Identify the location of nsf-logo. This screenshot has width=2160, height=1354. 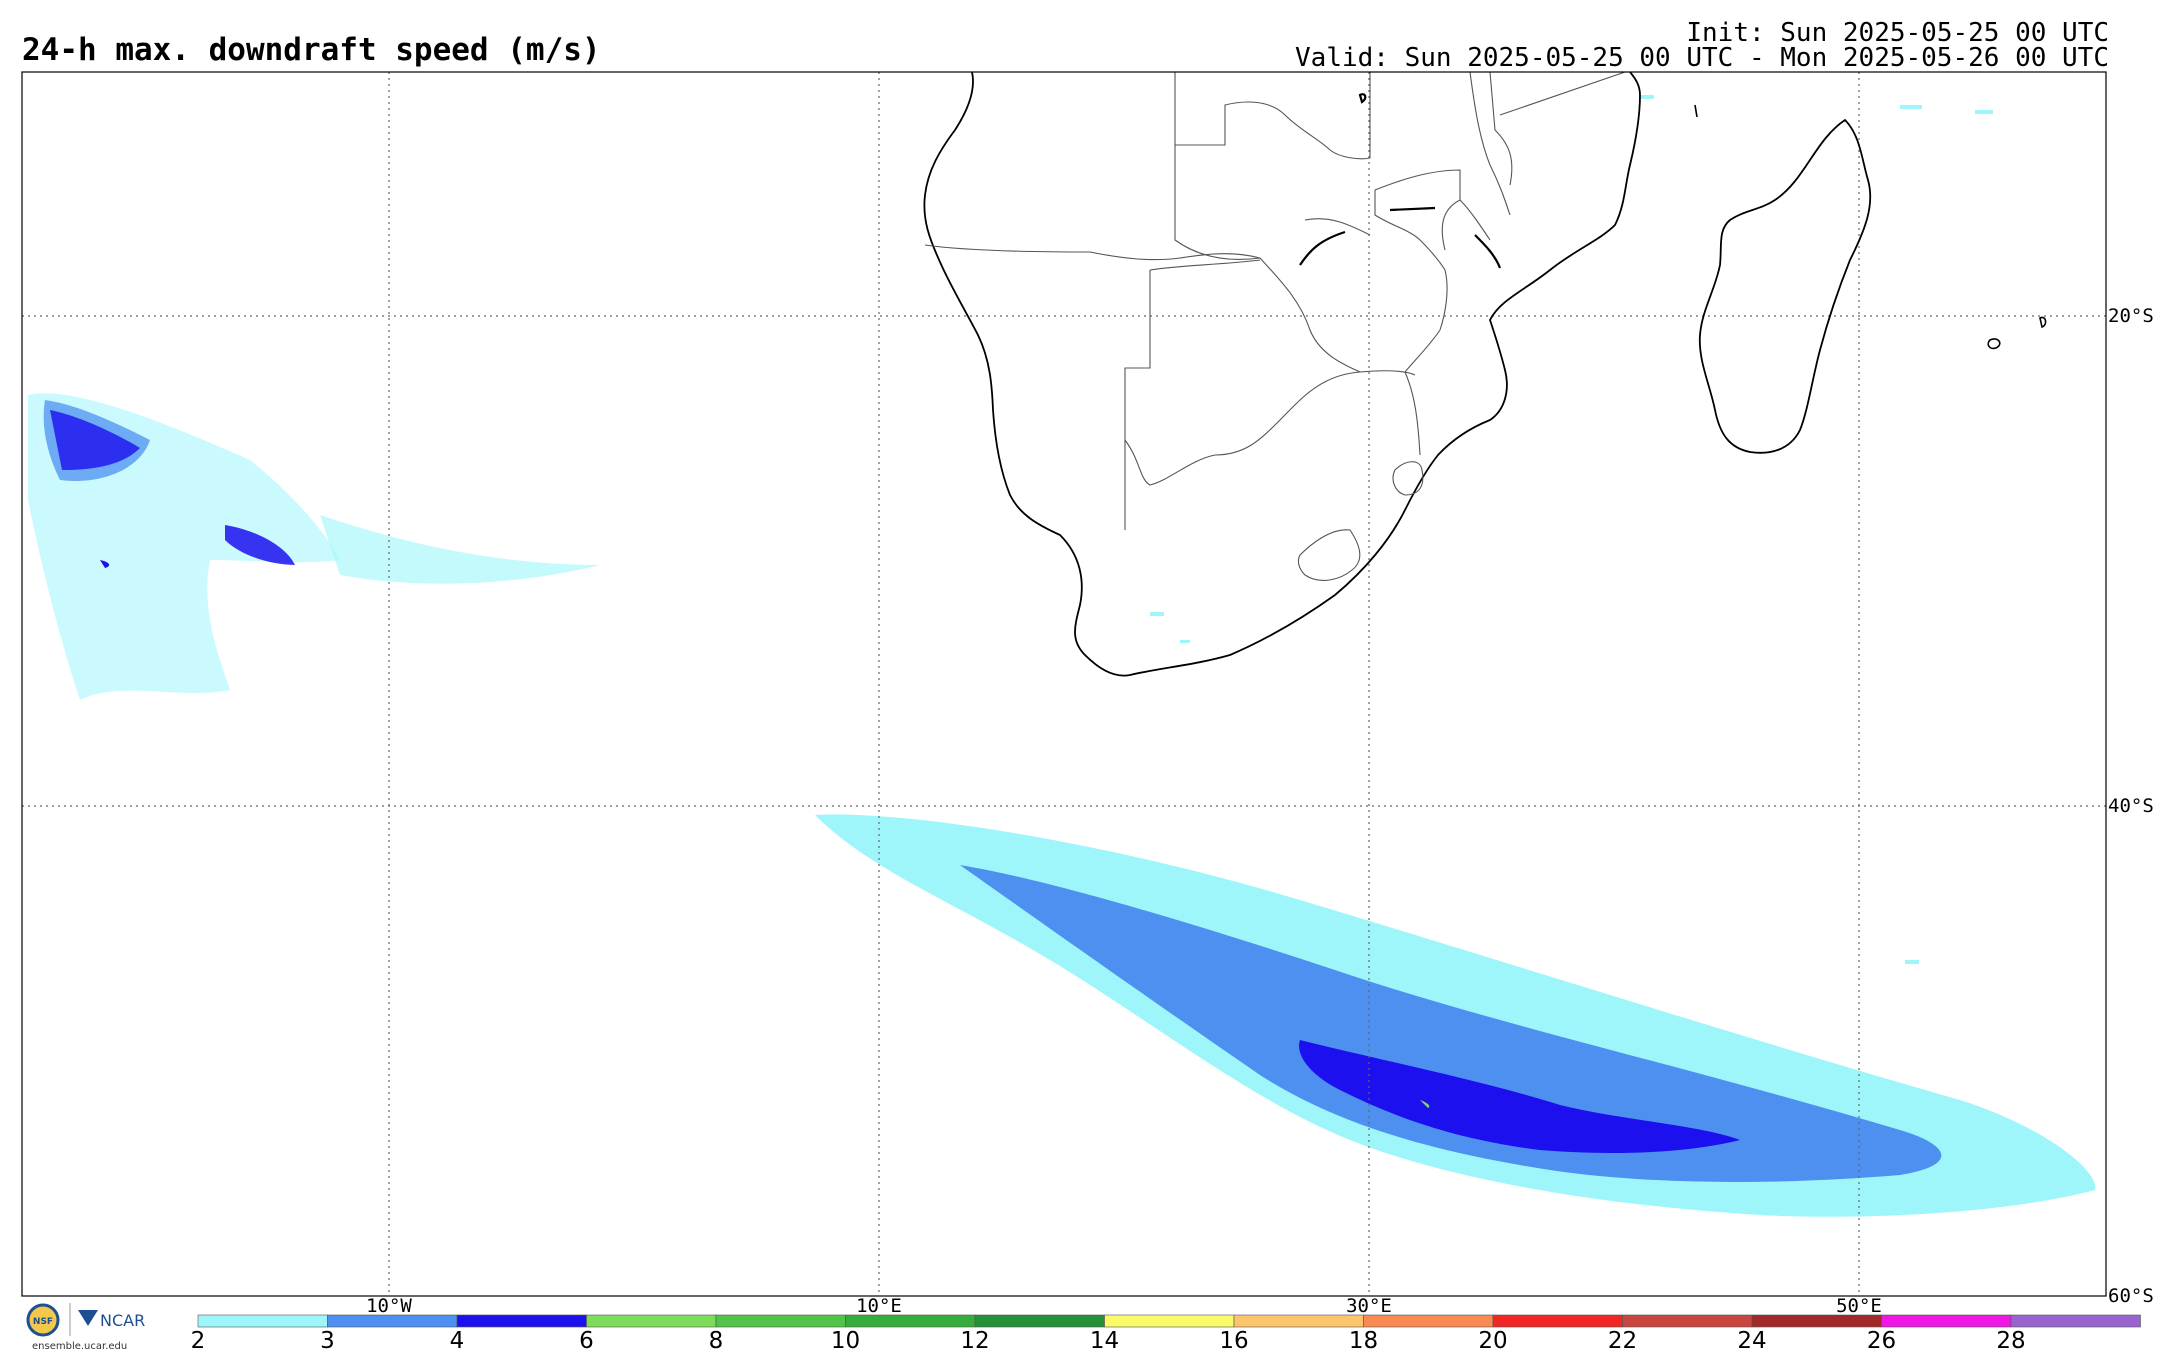
(43, 1320).